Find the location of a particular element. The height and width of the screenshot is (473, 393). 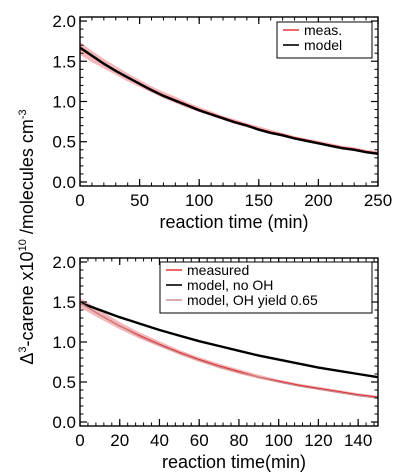

x-tick-label: 80 is located at coordinates (238, 440).